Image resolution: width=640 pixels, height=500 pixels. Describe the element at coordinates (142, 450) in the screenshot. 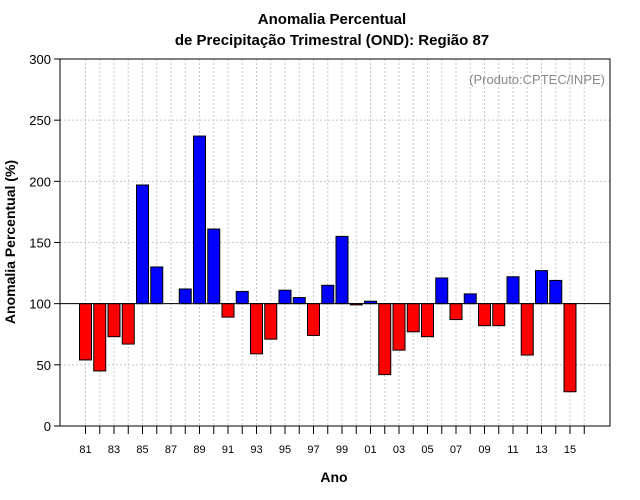

I see `x-tick-label: 85` at that location.